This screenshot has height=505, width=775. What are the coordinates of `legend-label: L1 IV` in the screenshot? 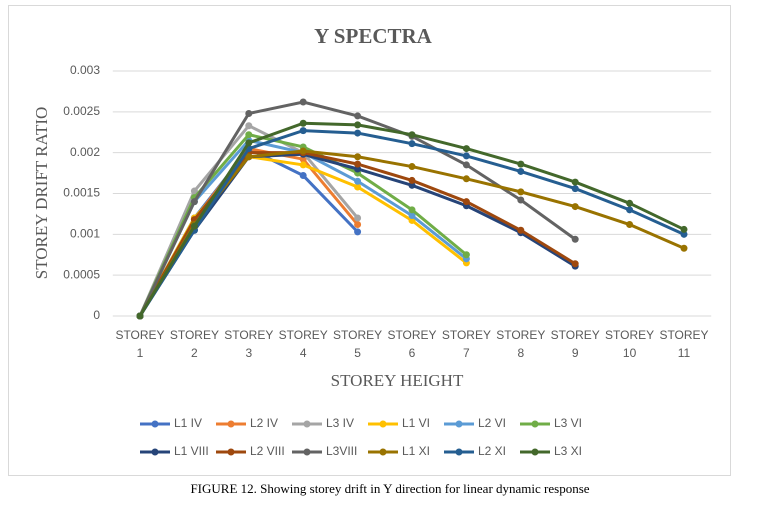 It's located at (188, 423).